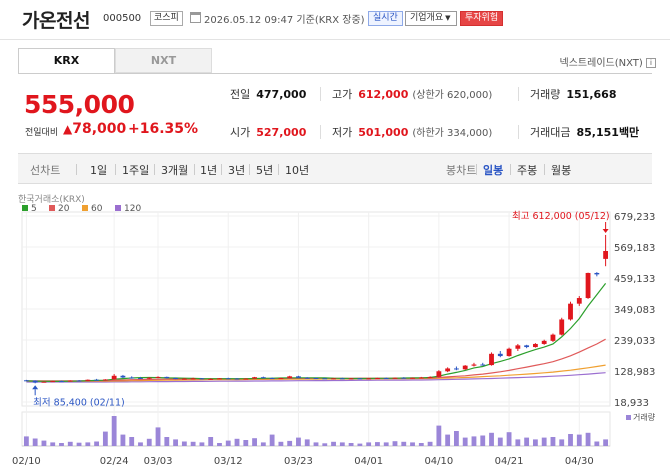 The width and height of the screenshot is (670, 476). I want to click on tab-nxt: NXT, so click(163, 60).